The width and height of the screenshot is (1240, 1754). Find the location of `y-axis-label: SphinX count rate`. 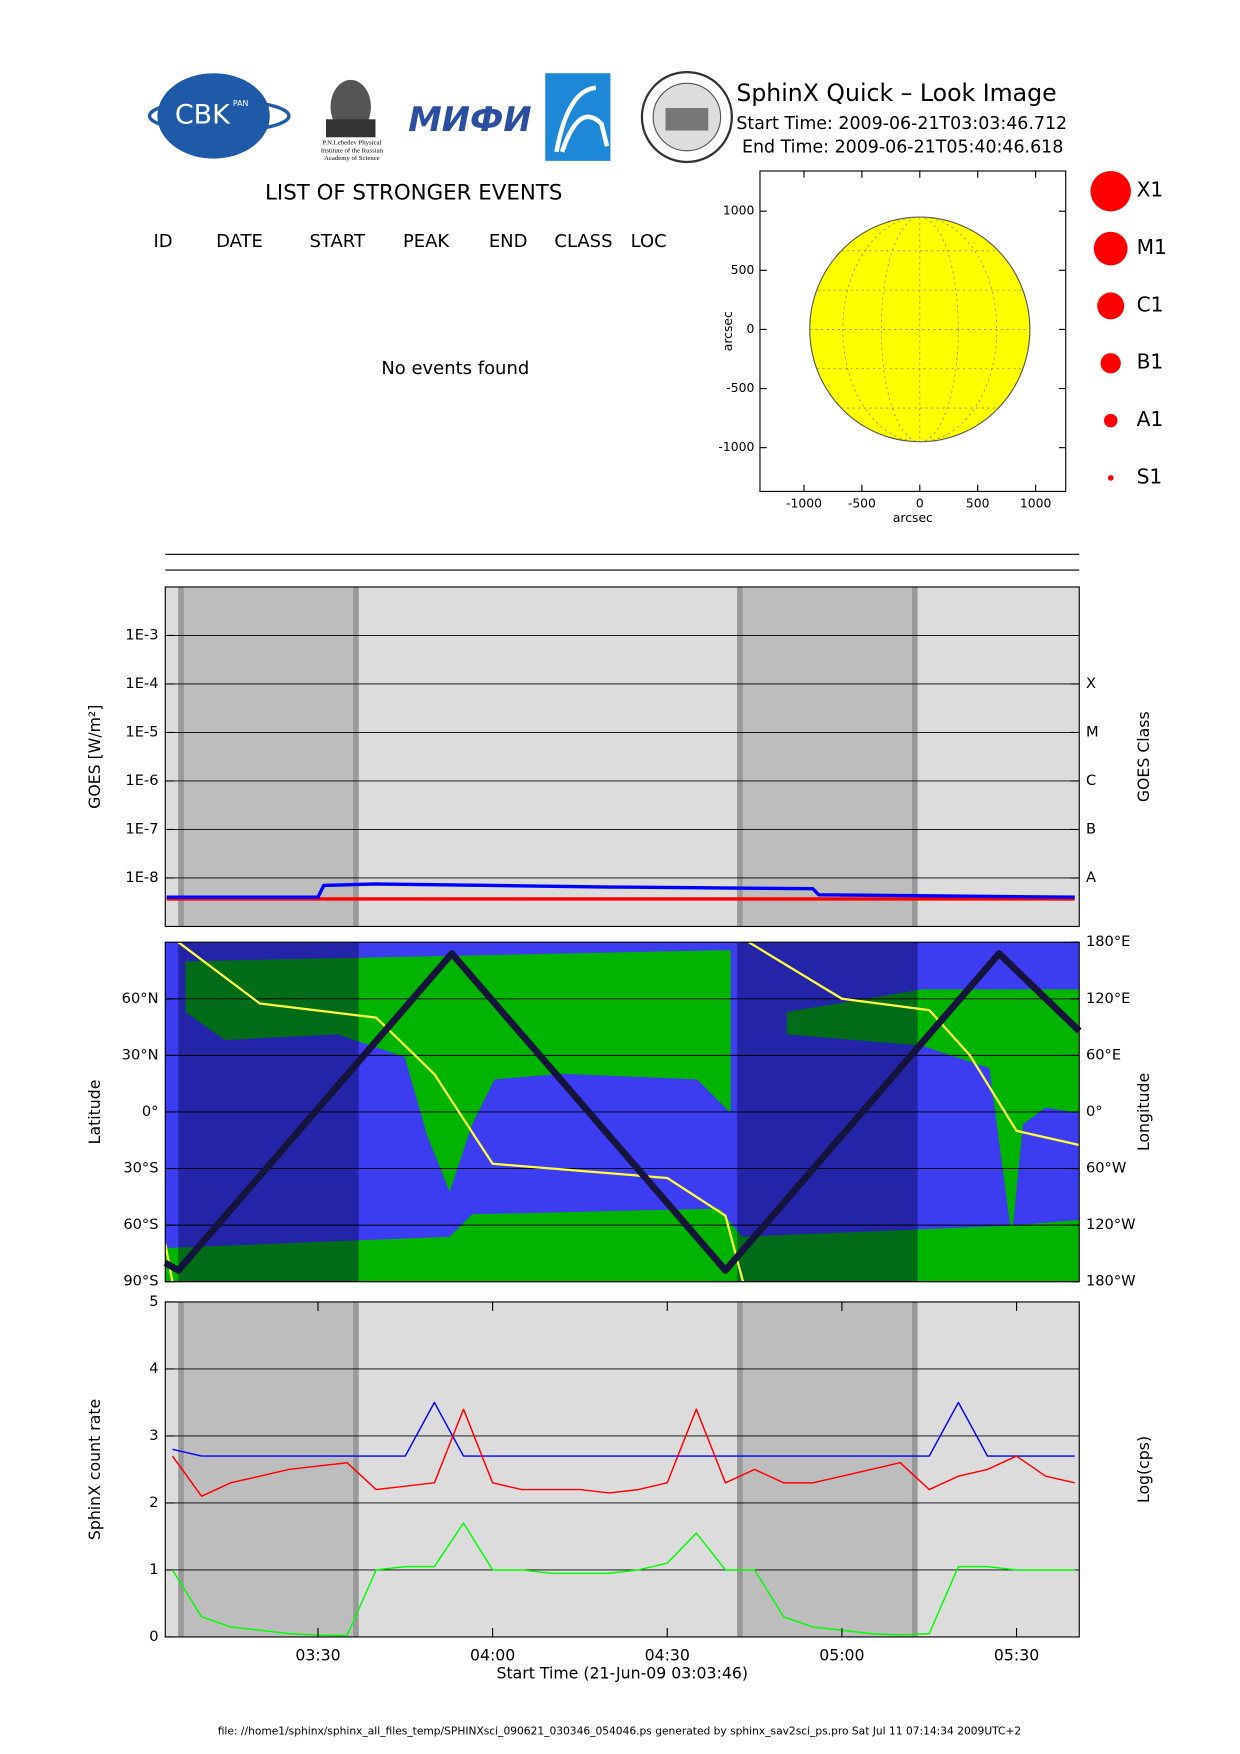

y-axis-label: SphinX count rate is located at coordinates (94, 1469).